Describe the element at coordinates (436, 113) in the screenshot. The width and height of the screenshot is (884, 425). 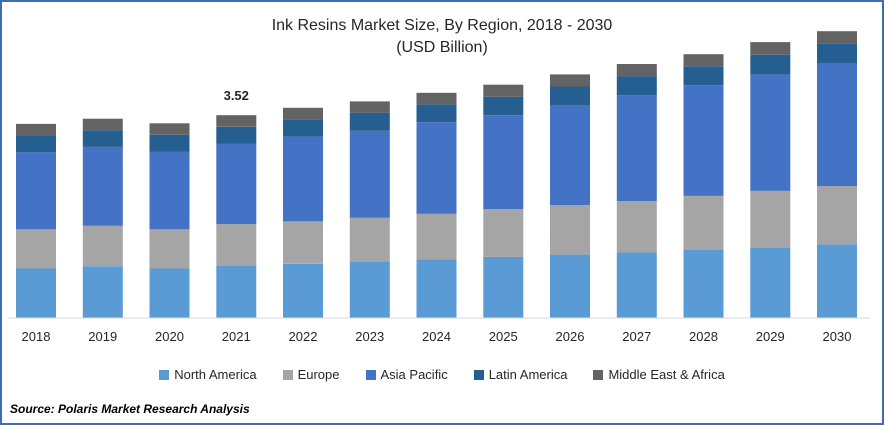
I see `bar-segment-2024-latin-america` at that location.